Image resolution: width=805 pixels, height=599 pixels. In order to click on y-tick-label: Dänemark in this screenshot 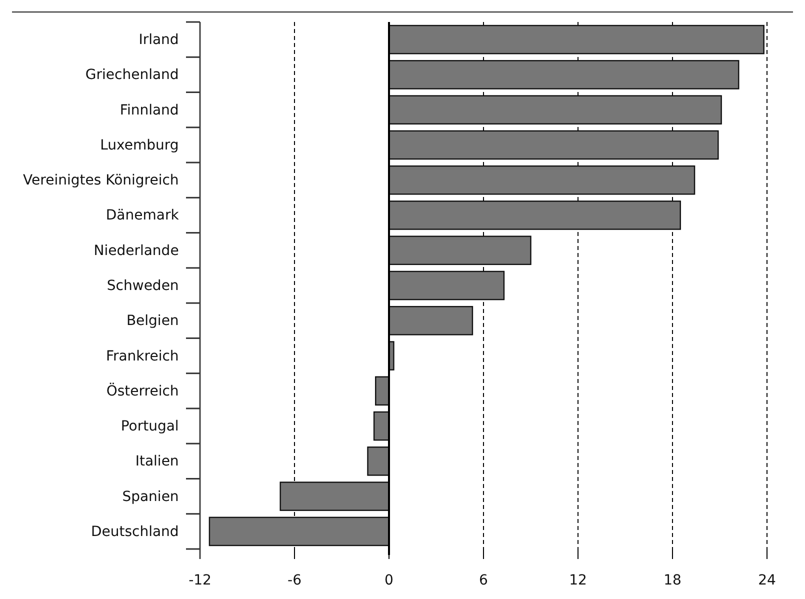, I will do `click(143, 216)`.